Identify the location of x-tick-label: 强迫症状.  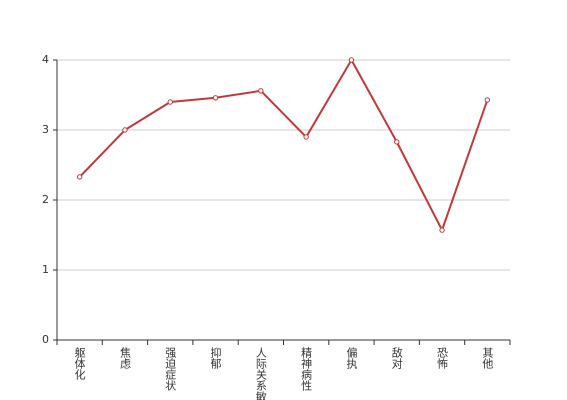
(170, 369).